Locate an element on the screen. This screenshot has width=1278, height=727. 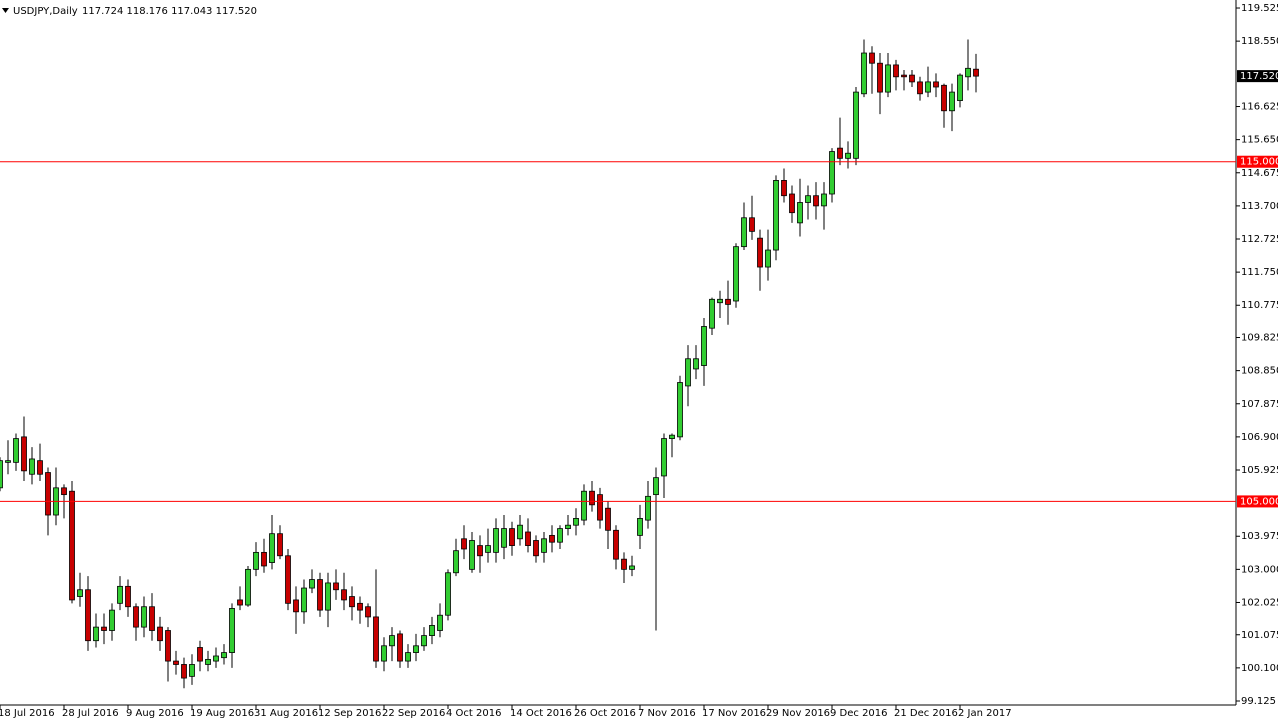
y-tick-label: 100.100 is located at coordinates (1259, 668).